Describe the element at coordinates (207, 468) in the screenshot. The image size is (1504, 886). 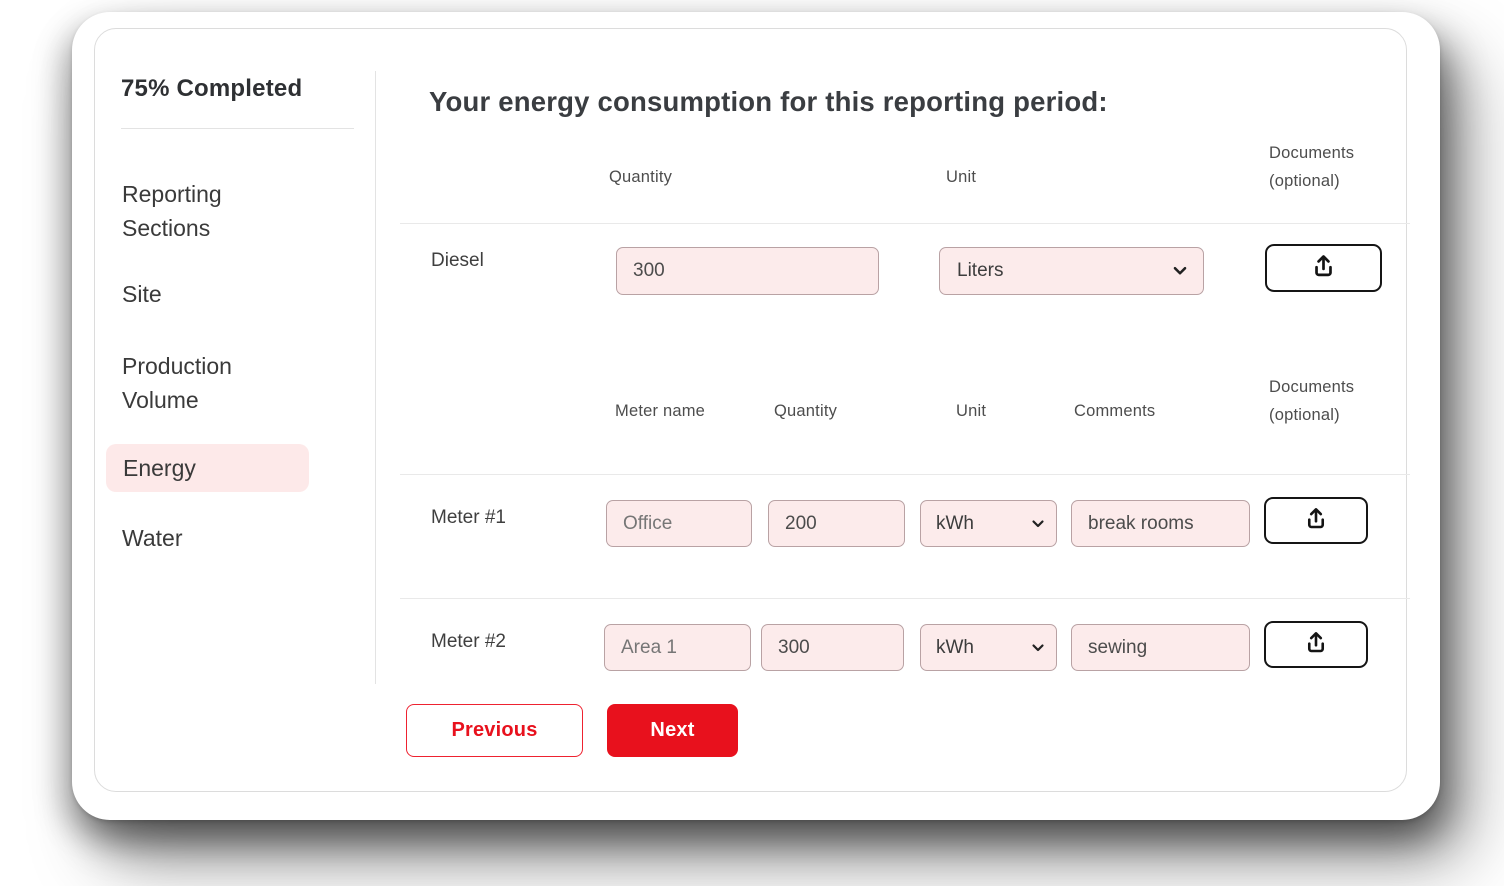
I see `sidebar-item-energy: Energy` at that location.